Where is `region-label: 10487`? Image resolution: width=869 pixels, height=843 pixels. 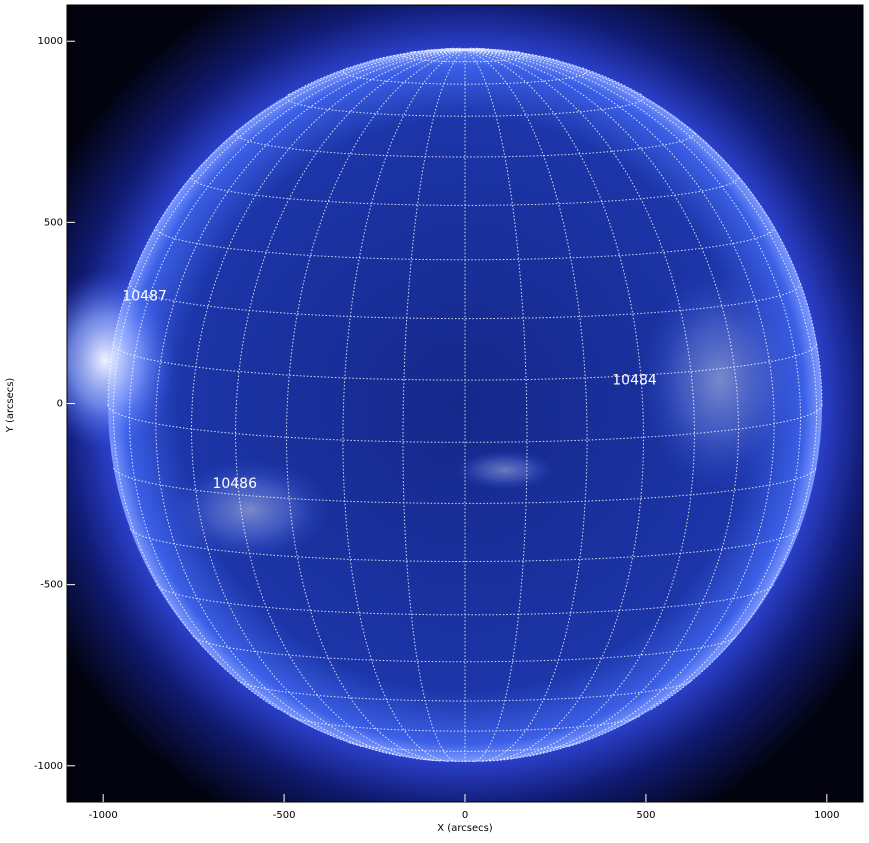
region-label: 10487 is located at coordinates (144, 296).